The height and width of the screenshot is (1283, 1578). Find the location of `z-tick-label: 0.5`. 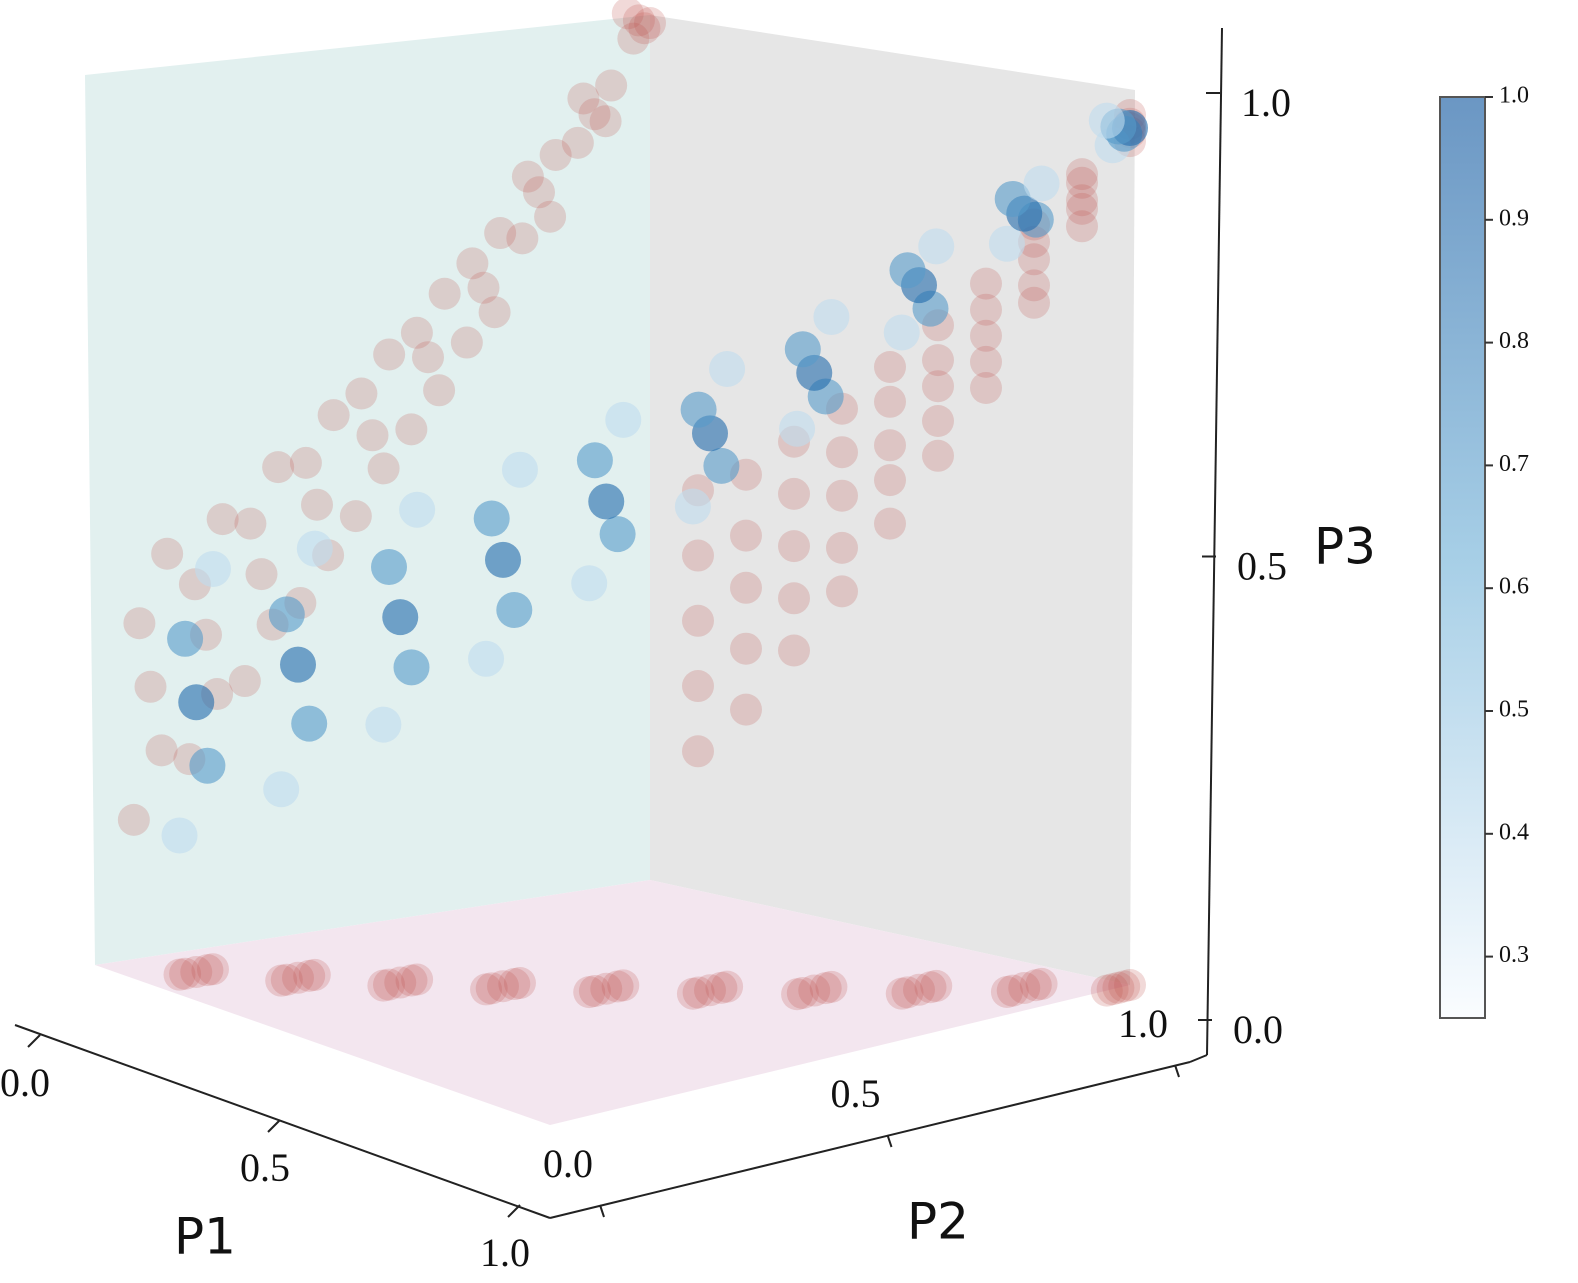

z-tick-label: 0.5 is located at coordinates (1262, 566).